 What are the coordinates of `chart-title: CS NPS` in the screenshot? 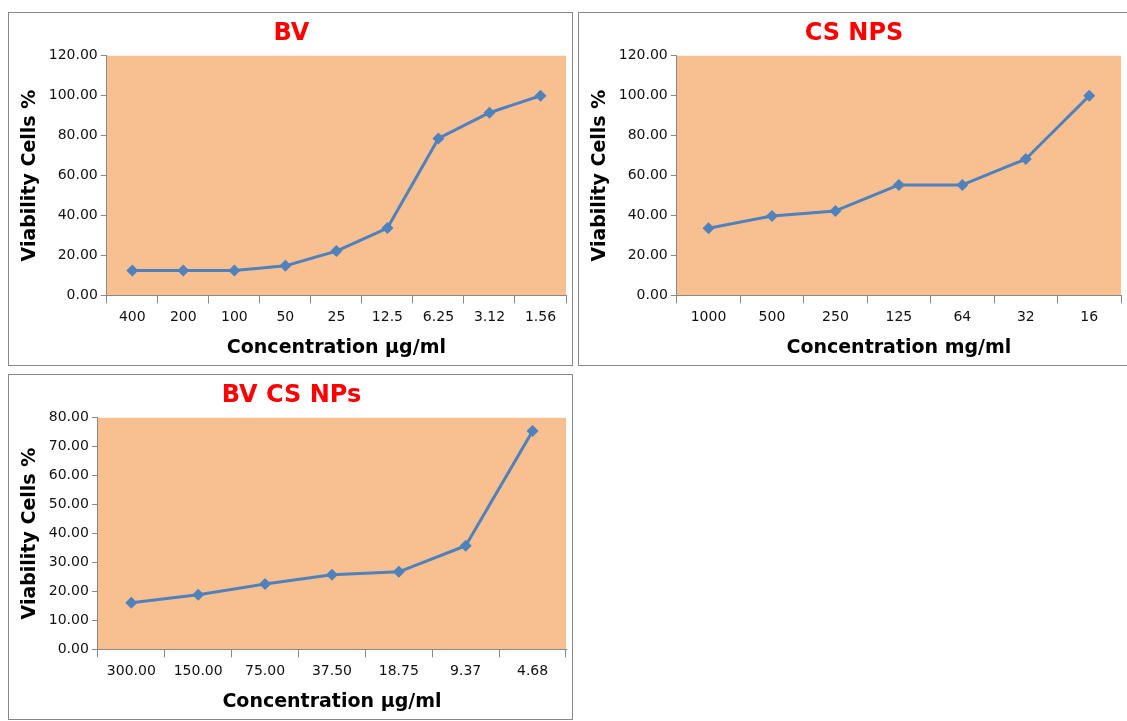 It's located at (854, 31).